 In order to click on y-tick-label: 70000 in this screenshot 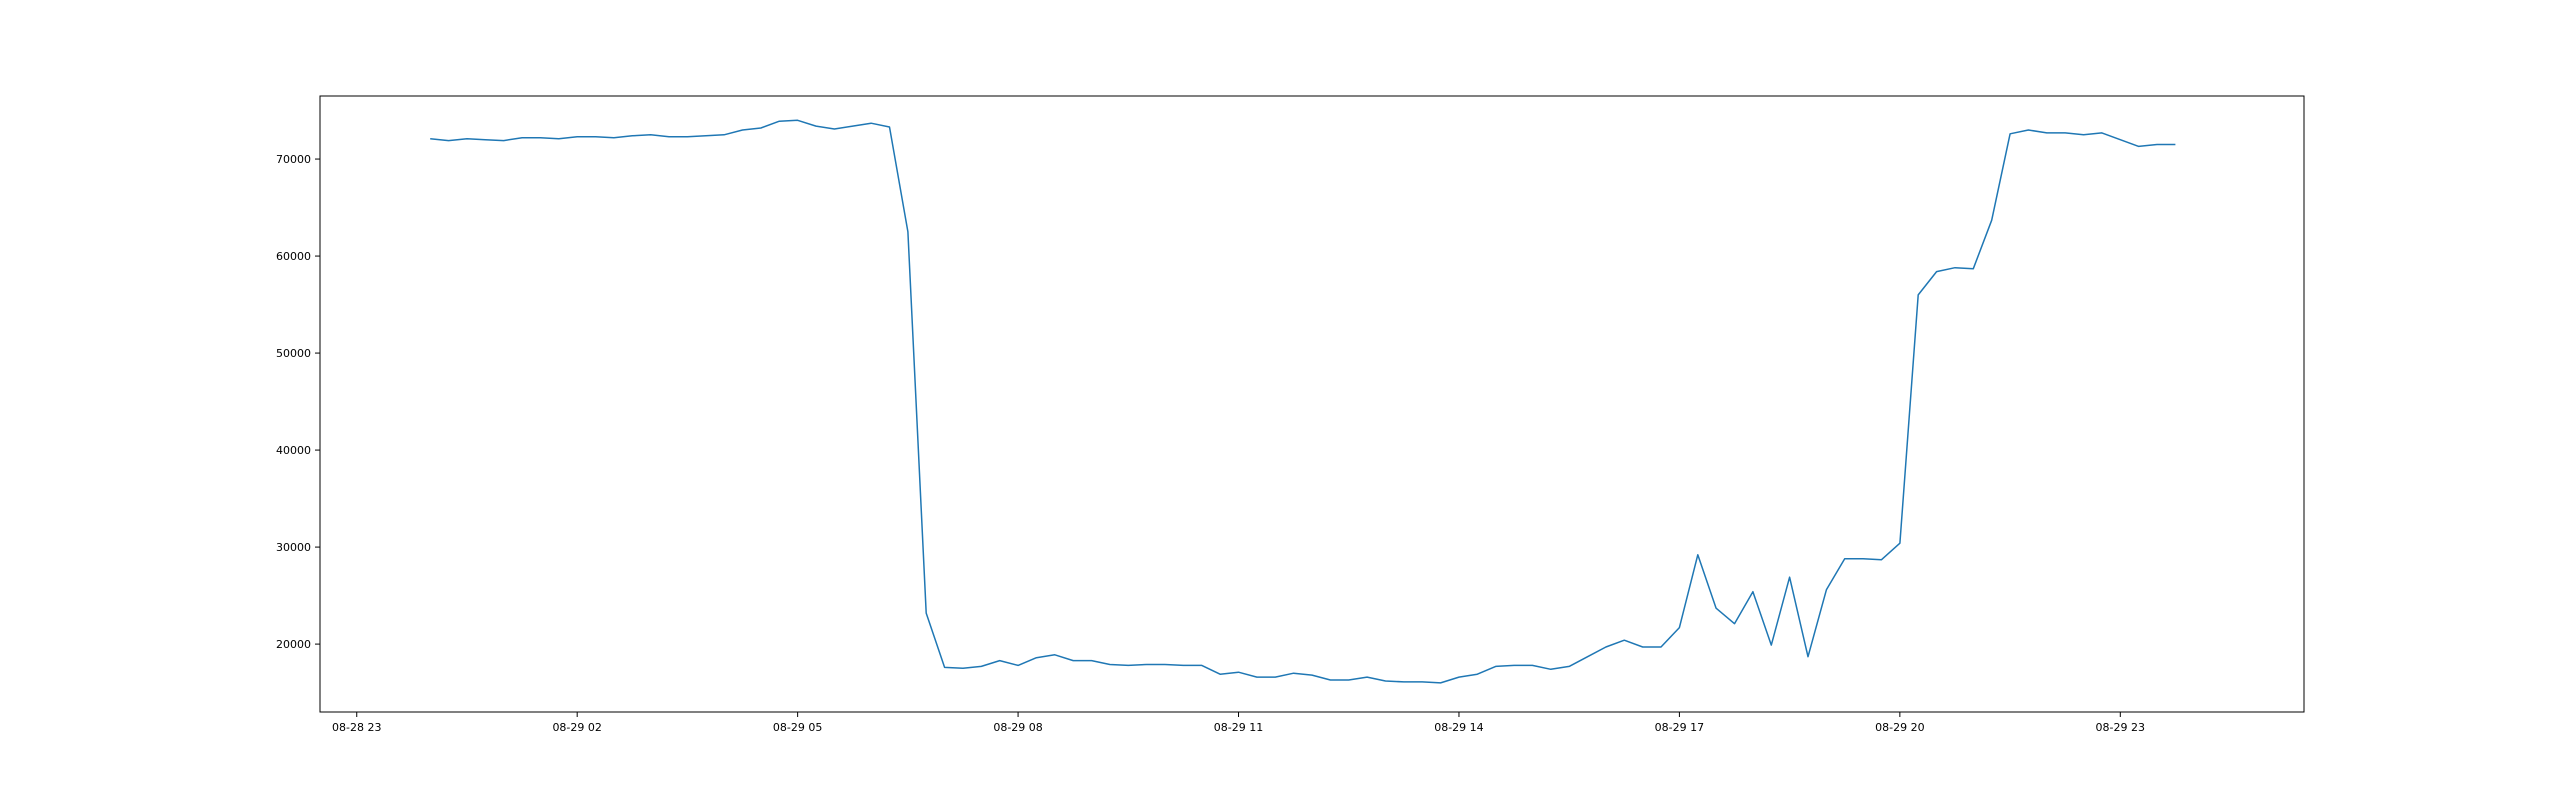, I will do `click(293, 159)`.